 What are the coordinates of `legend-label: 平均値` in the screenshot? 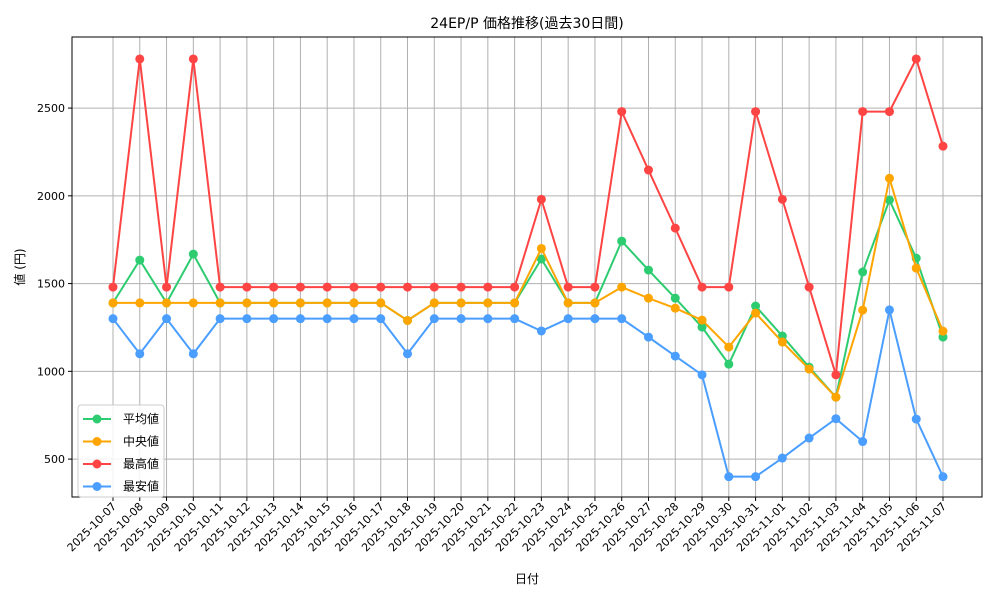 It's located at (141, 418).